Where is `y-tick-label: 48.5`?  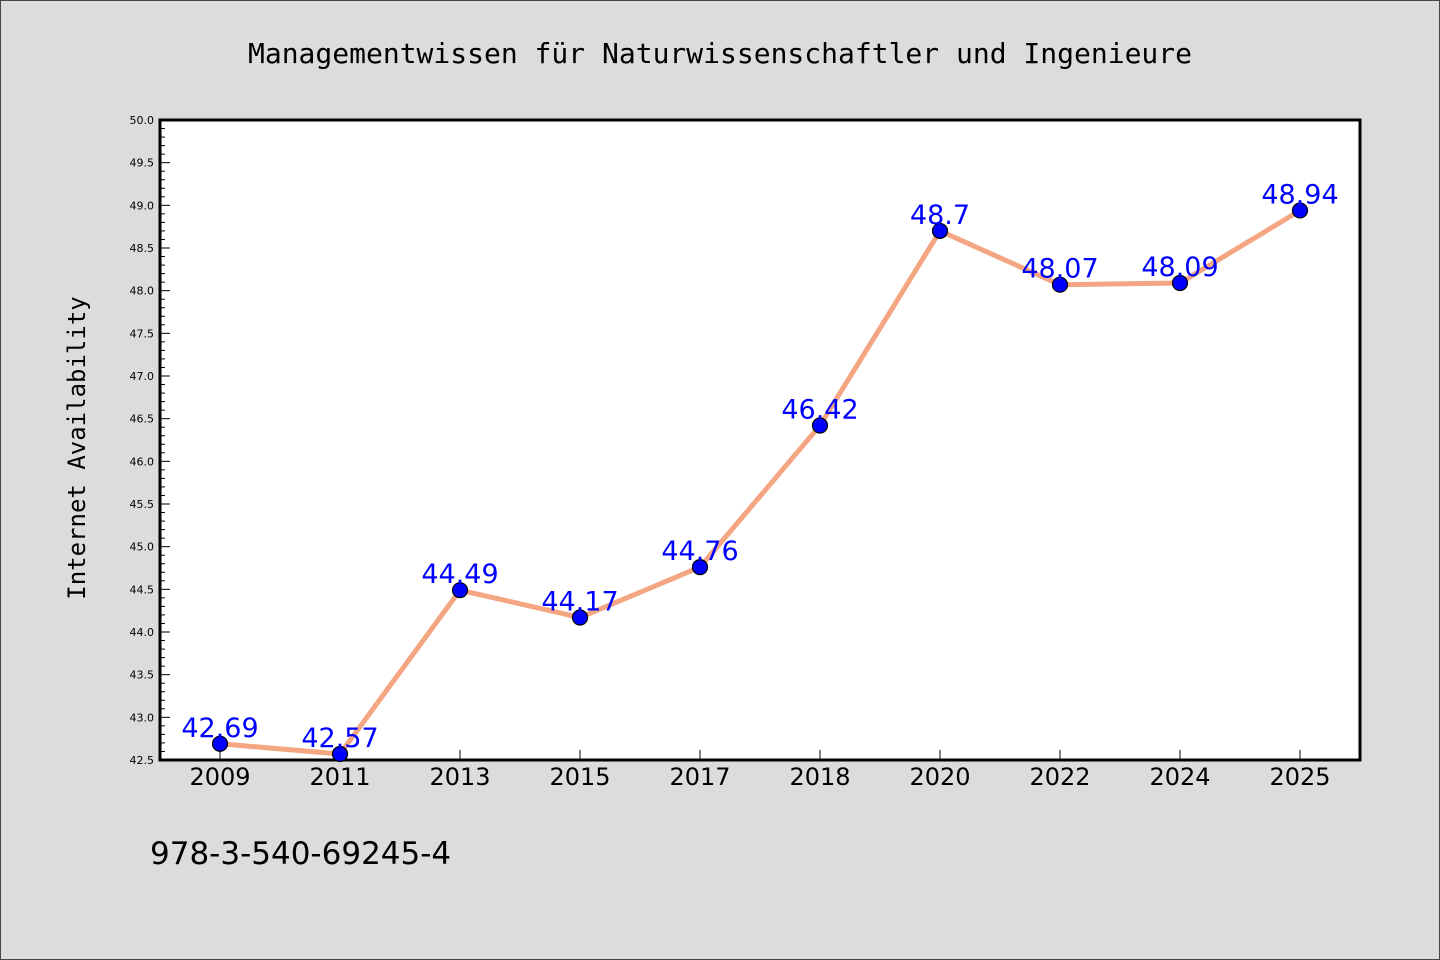 y-tick-label: 48.5 is located at coordinates (142, 248).